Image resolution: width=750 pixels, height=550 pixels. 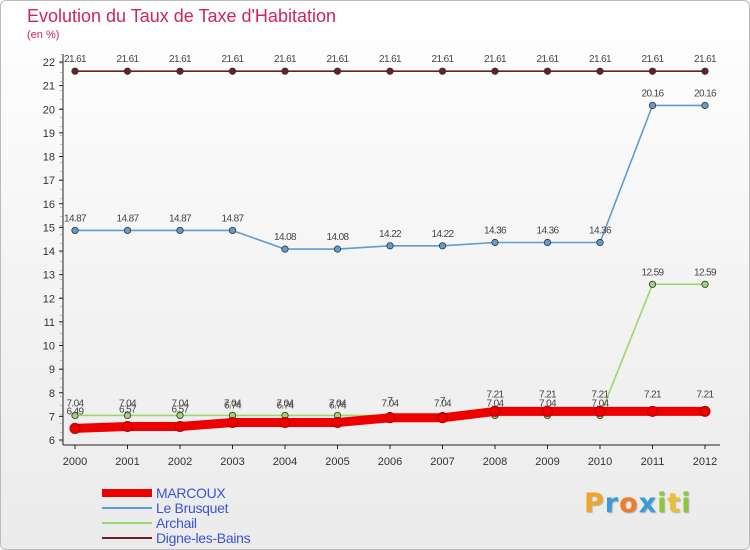 What do you see at coordinates (49, 134) in the screenshot?
I see `y-tick-label: 19` at bounding box center [49, 134].